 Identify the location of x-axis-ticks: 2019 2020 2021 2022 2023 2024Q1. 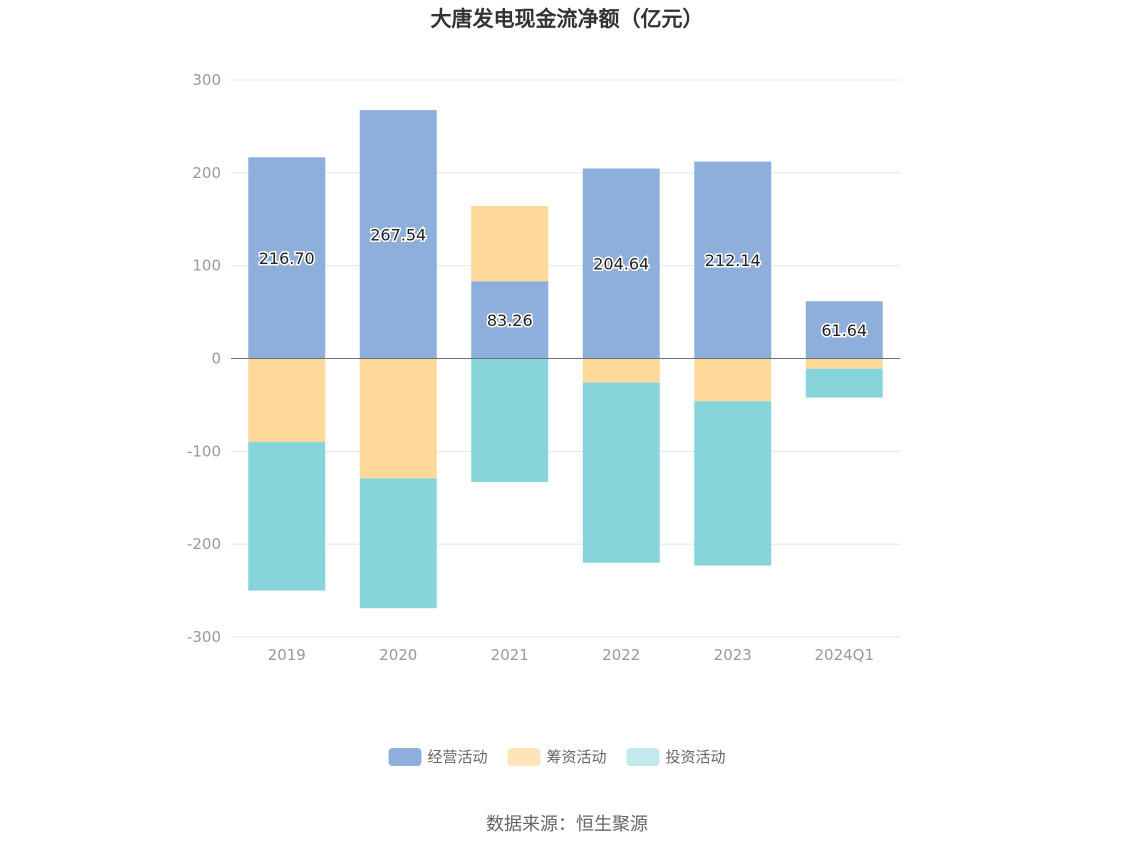
(571, 655).